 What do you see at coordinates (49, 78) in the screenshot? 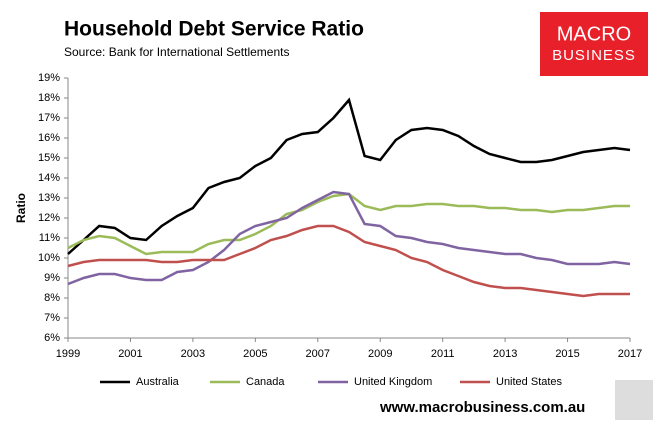
I see `y-tick-label: 19%` at bounding box center [49, 78].